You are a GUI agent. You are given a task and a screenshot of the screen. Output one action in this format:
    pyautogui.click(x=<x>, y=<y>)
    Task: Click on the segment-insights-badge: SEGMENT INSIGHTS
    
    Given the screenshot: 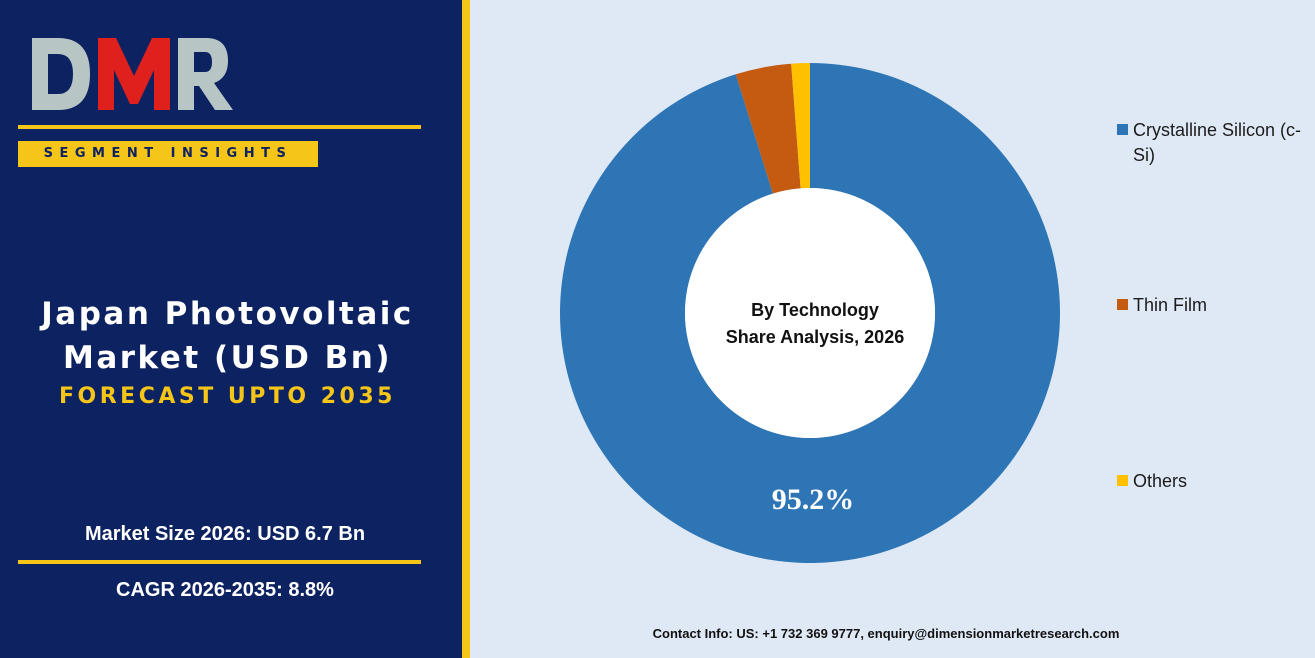 What is the action you would take?
    pyautogui.click(x=168, y=154)
    